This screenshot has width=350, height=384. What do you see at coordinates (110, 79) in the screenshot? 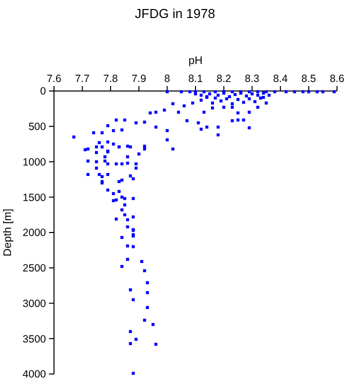
I see `x-tick-label: 7.8` at bounding box center [110, 79].